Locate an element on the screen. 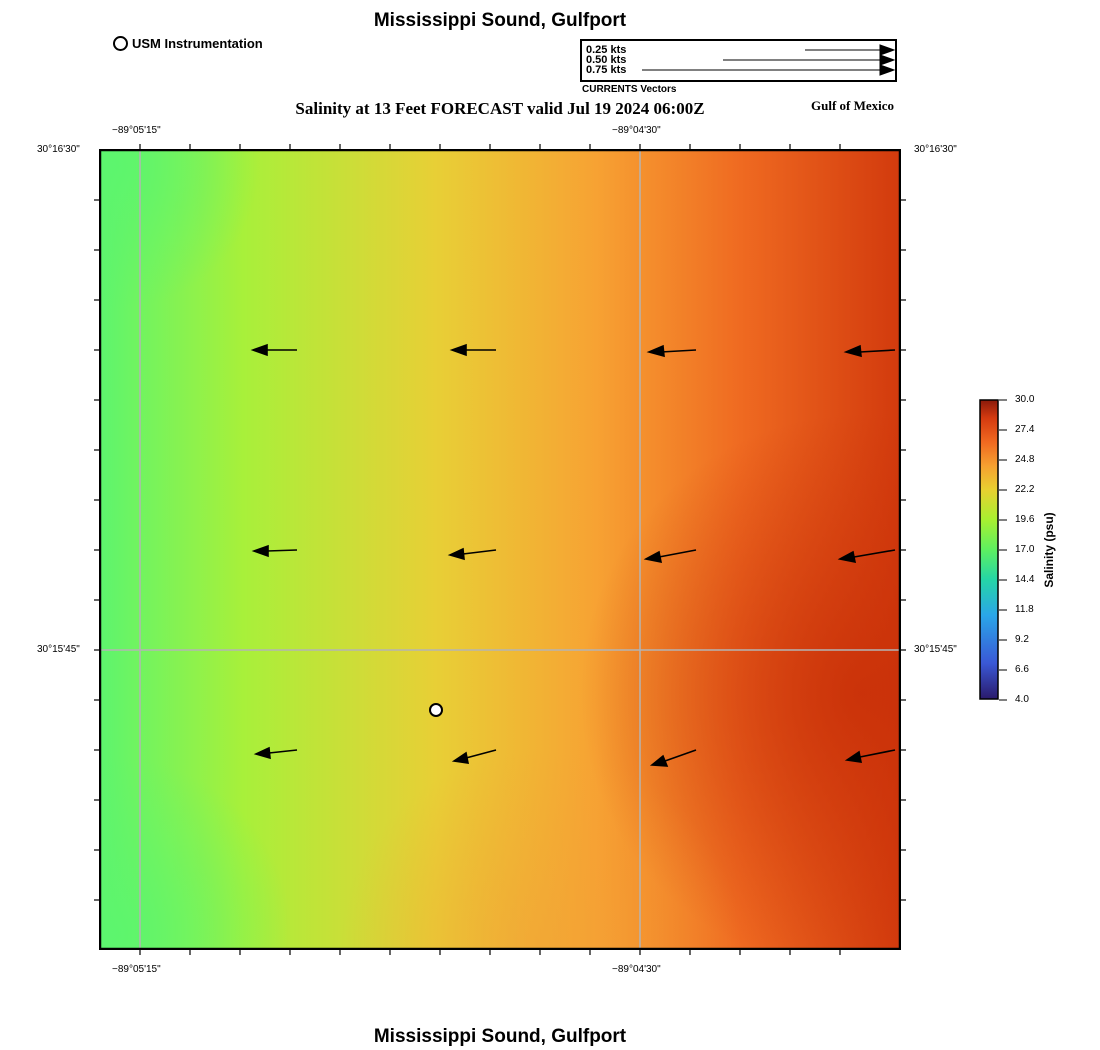  current-vector-r2c3 is located at coordinates (670, 556).